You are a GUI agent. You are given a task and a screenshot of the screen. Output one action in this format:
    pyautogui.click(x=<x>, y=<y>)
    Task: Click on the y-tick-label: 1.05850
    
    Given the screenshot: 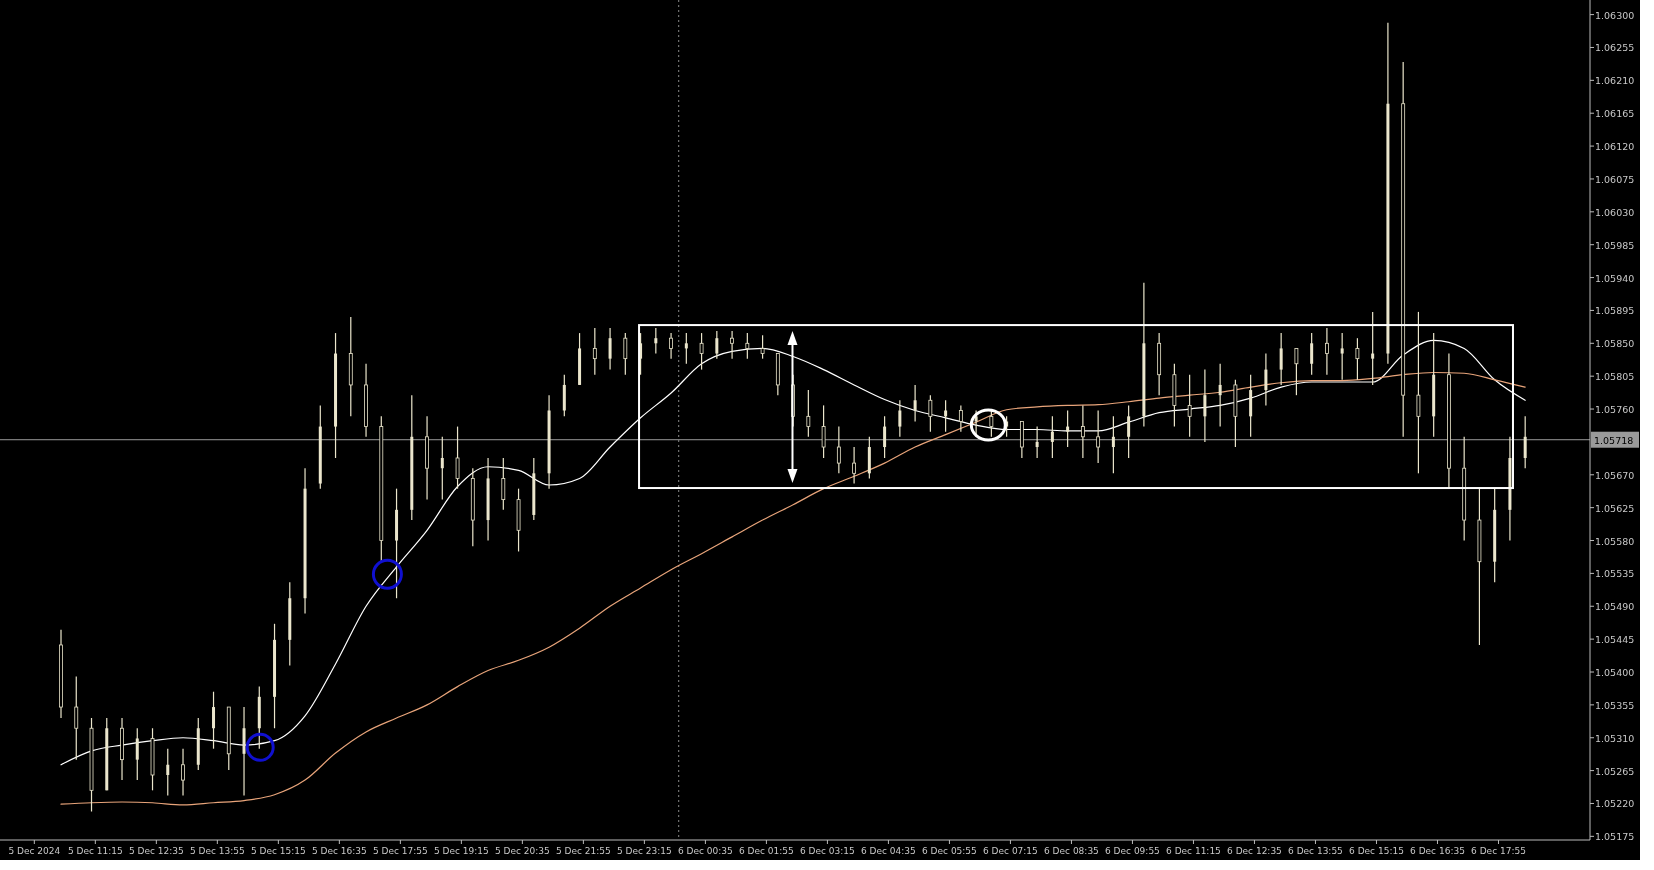 What is the action you would take?
    pyautogui.click(x=1615, y=344)
    